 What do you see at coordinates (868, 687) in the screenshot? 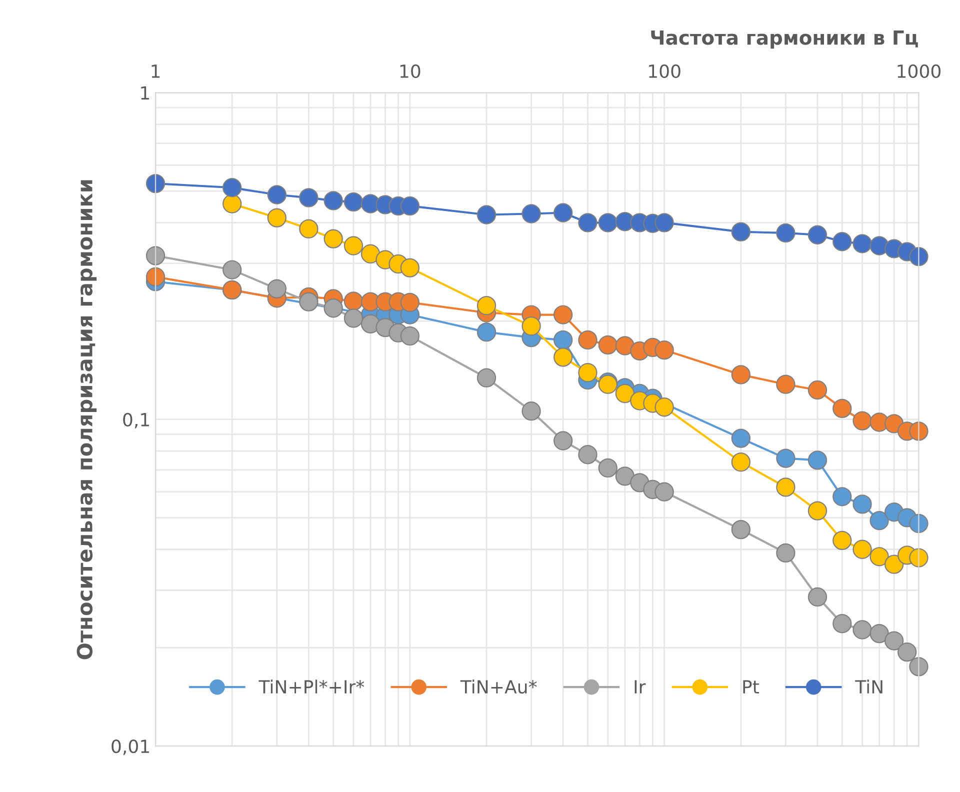
I see `legend-label: TiN` at bounding box center [868, 687].